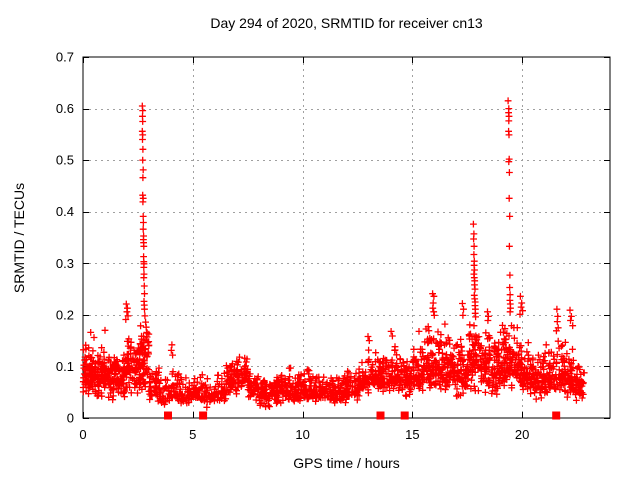 This screenshot has width=640, height=480. I want to click on y-tick-label: 0, so click(70, 418).